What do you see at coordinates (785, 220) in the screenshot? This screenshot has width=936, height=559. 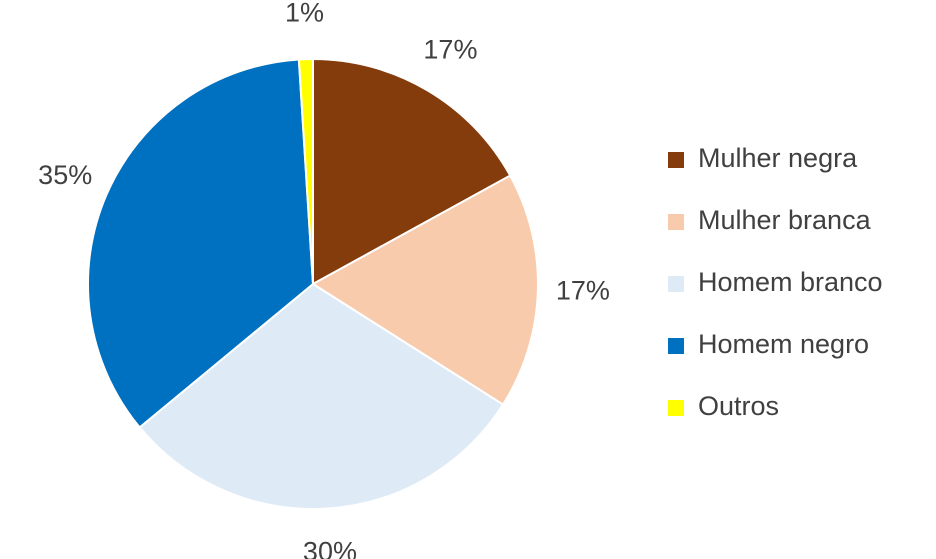 I see `legend-label: Mulher branca` at bounding box center [785, 220].